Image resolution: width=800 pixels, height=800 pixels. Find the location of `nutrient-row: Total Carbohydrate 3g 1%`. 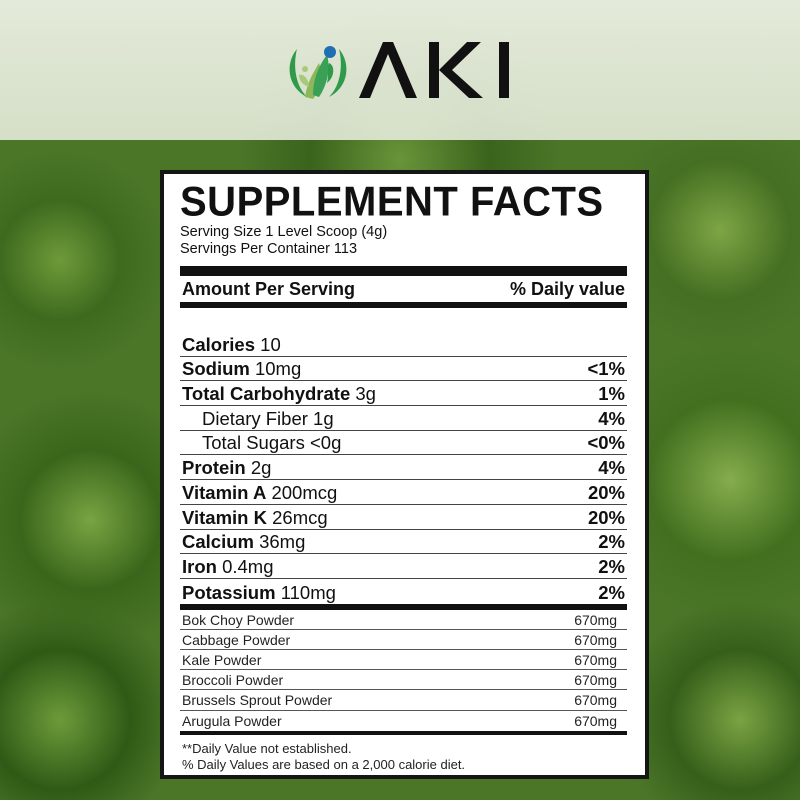

nutrient-row: Total Carbohydrate 3g 1% is located at coordinates (403, 394).